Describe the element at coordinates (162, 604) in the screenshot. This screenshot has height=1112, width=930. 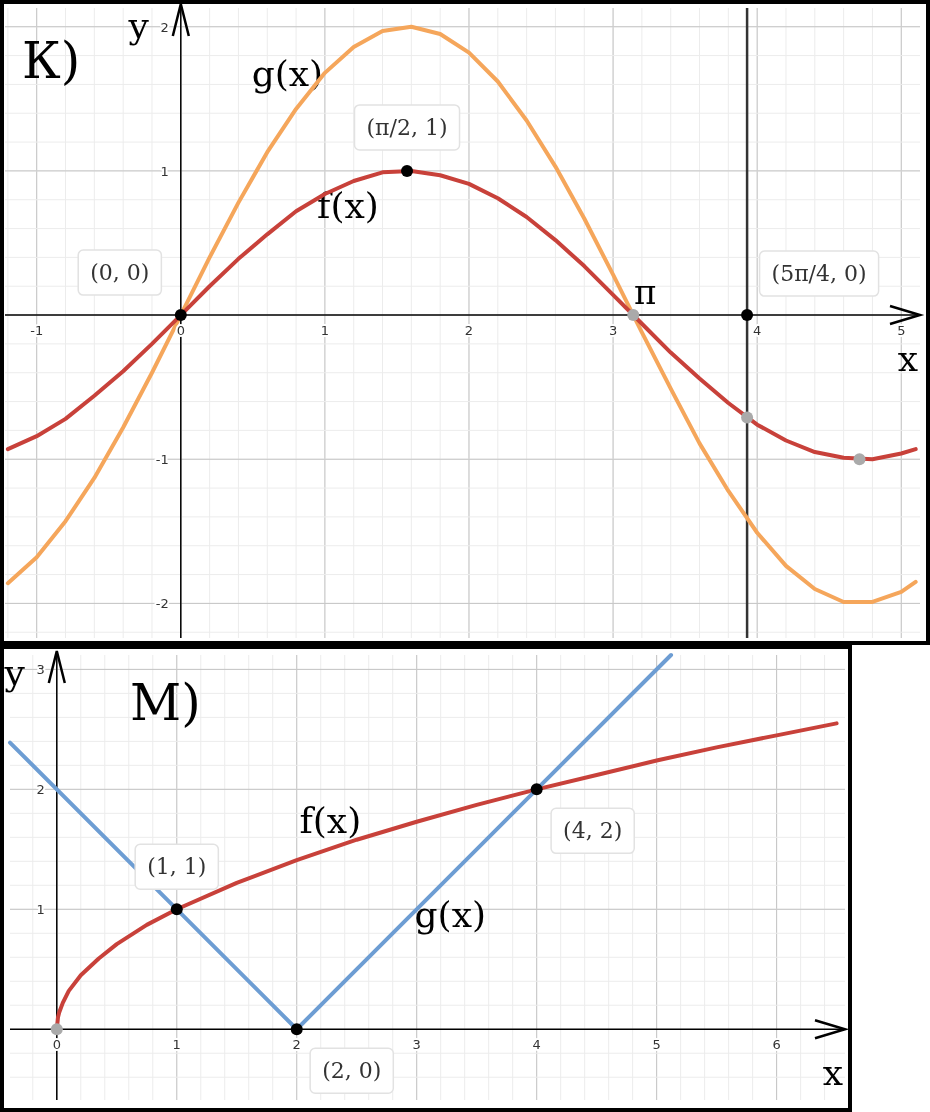
I see `y-tick-label: -2` at that location.